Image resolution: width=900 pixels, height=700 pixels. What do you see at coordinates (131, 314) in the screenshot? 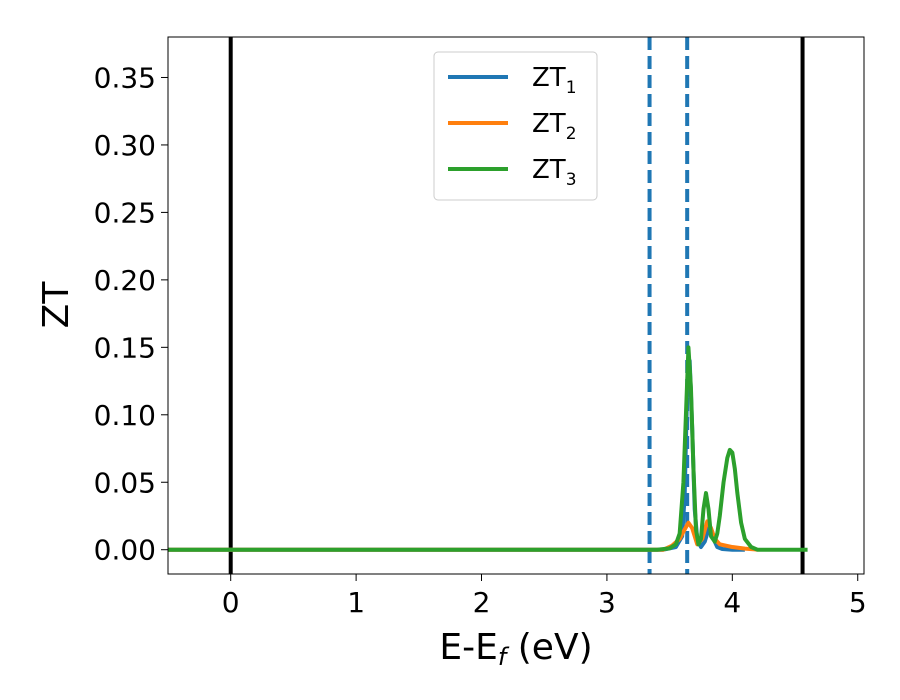
I see `y-axis-ticks: 0.00 0.05 0.10 0.15 0.20 0.25 0.30 0.35` at bounding box center [131, 314].